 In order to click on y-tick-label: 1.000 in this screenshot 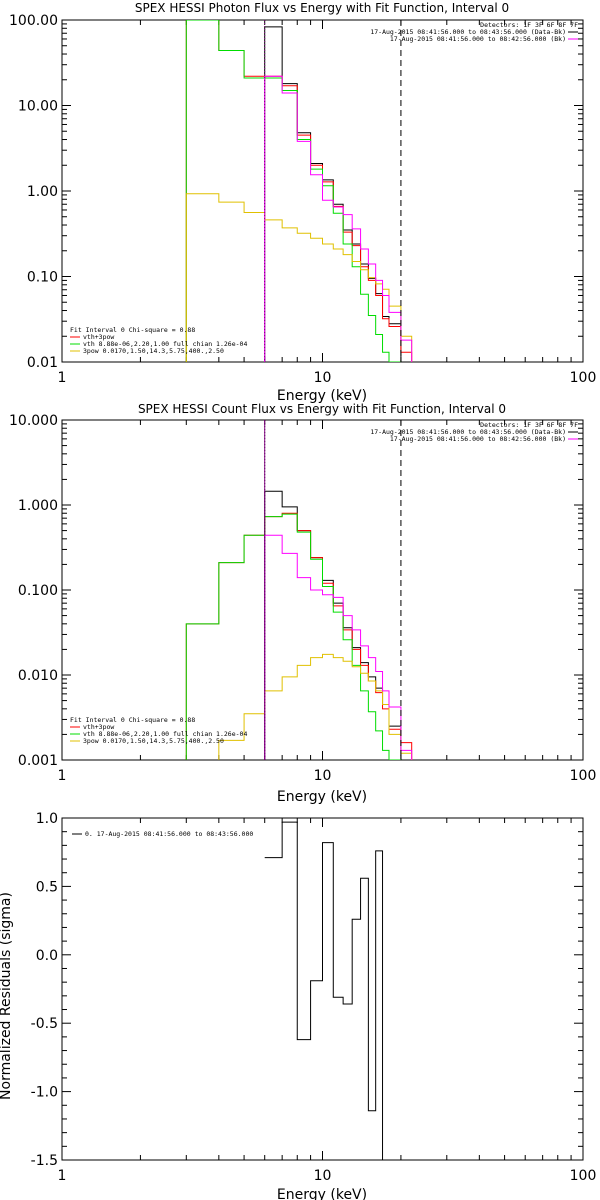, I will do `click(38, 506)`.